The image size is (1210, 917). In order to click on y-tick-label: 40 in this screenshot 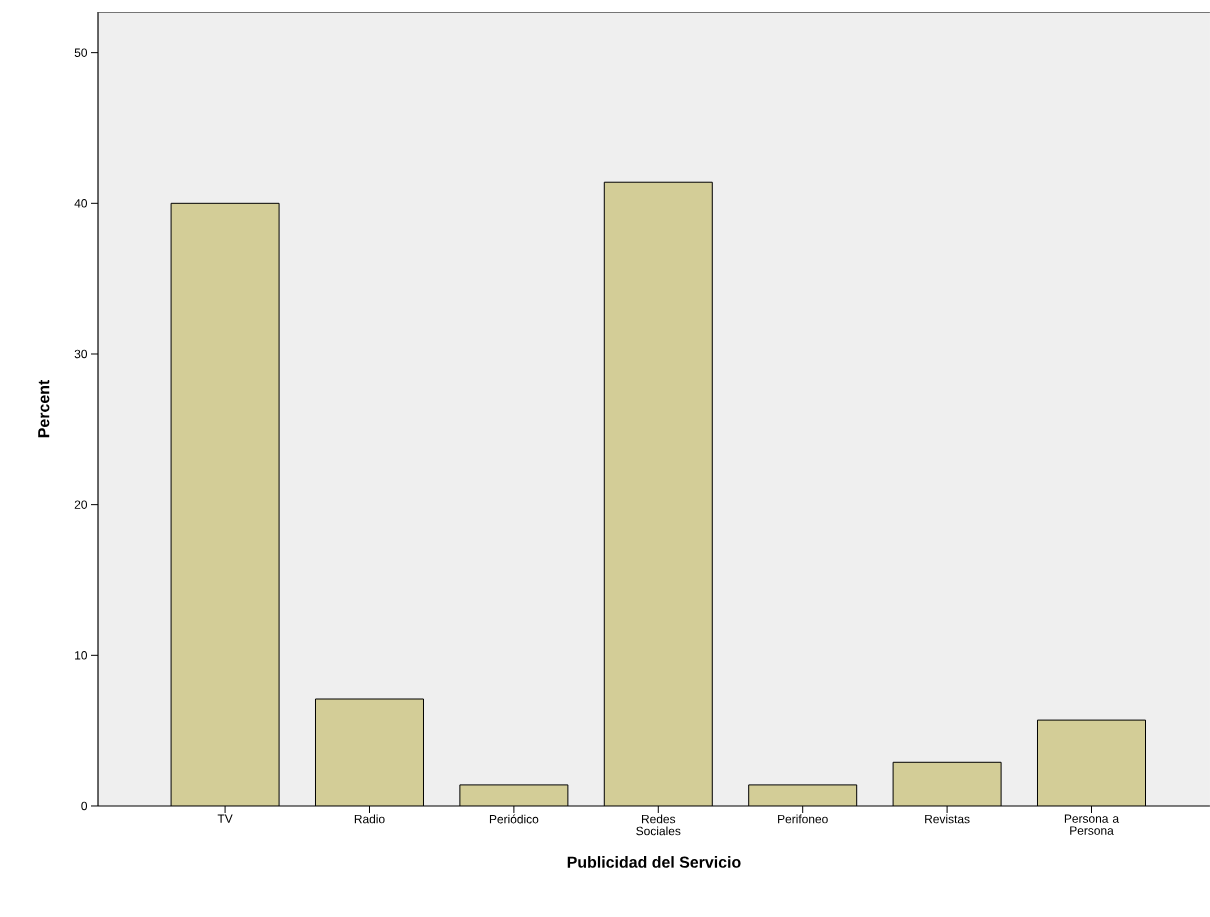, I will do `click(81, 203)`.